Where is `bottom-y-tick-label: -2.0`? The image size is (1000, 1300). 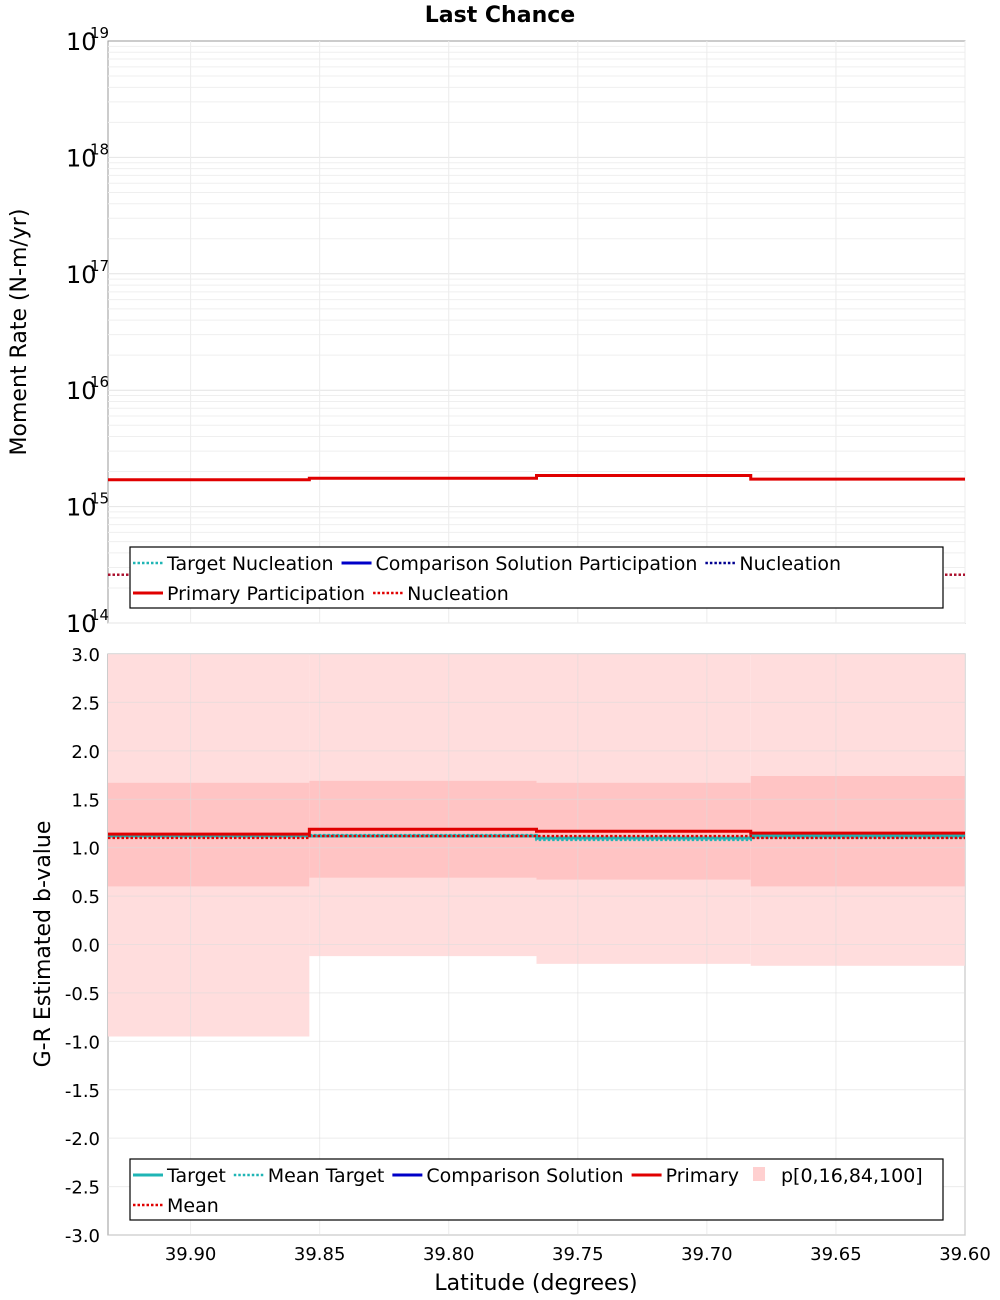
bottom-y-tick-label: -2.0 is located at coordinates (82, 1139).